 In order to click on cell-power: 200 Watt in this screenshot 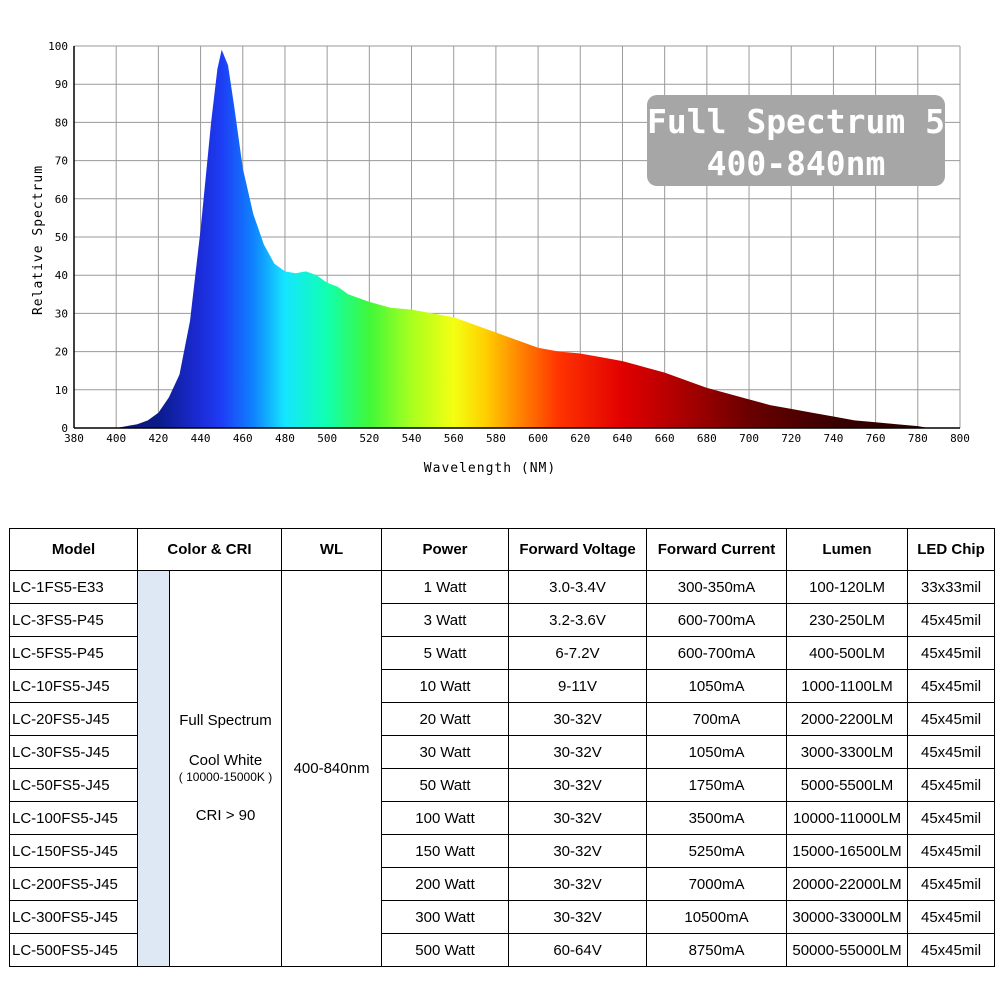, I will do `click(445, 884)`.